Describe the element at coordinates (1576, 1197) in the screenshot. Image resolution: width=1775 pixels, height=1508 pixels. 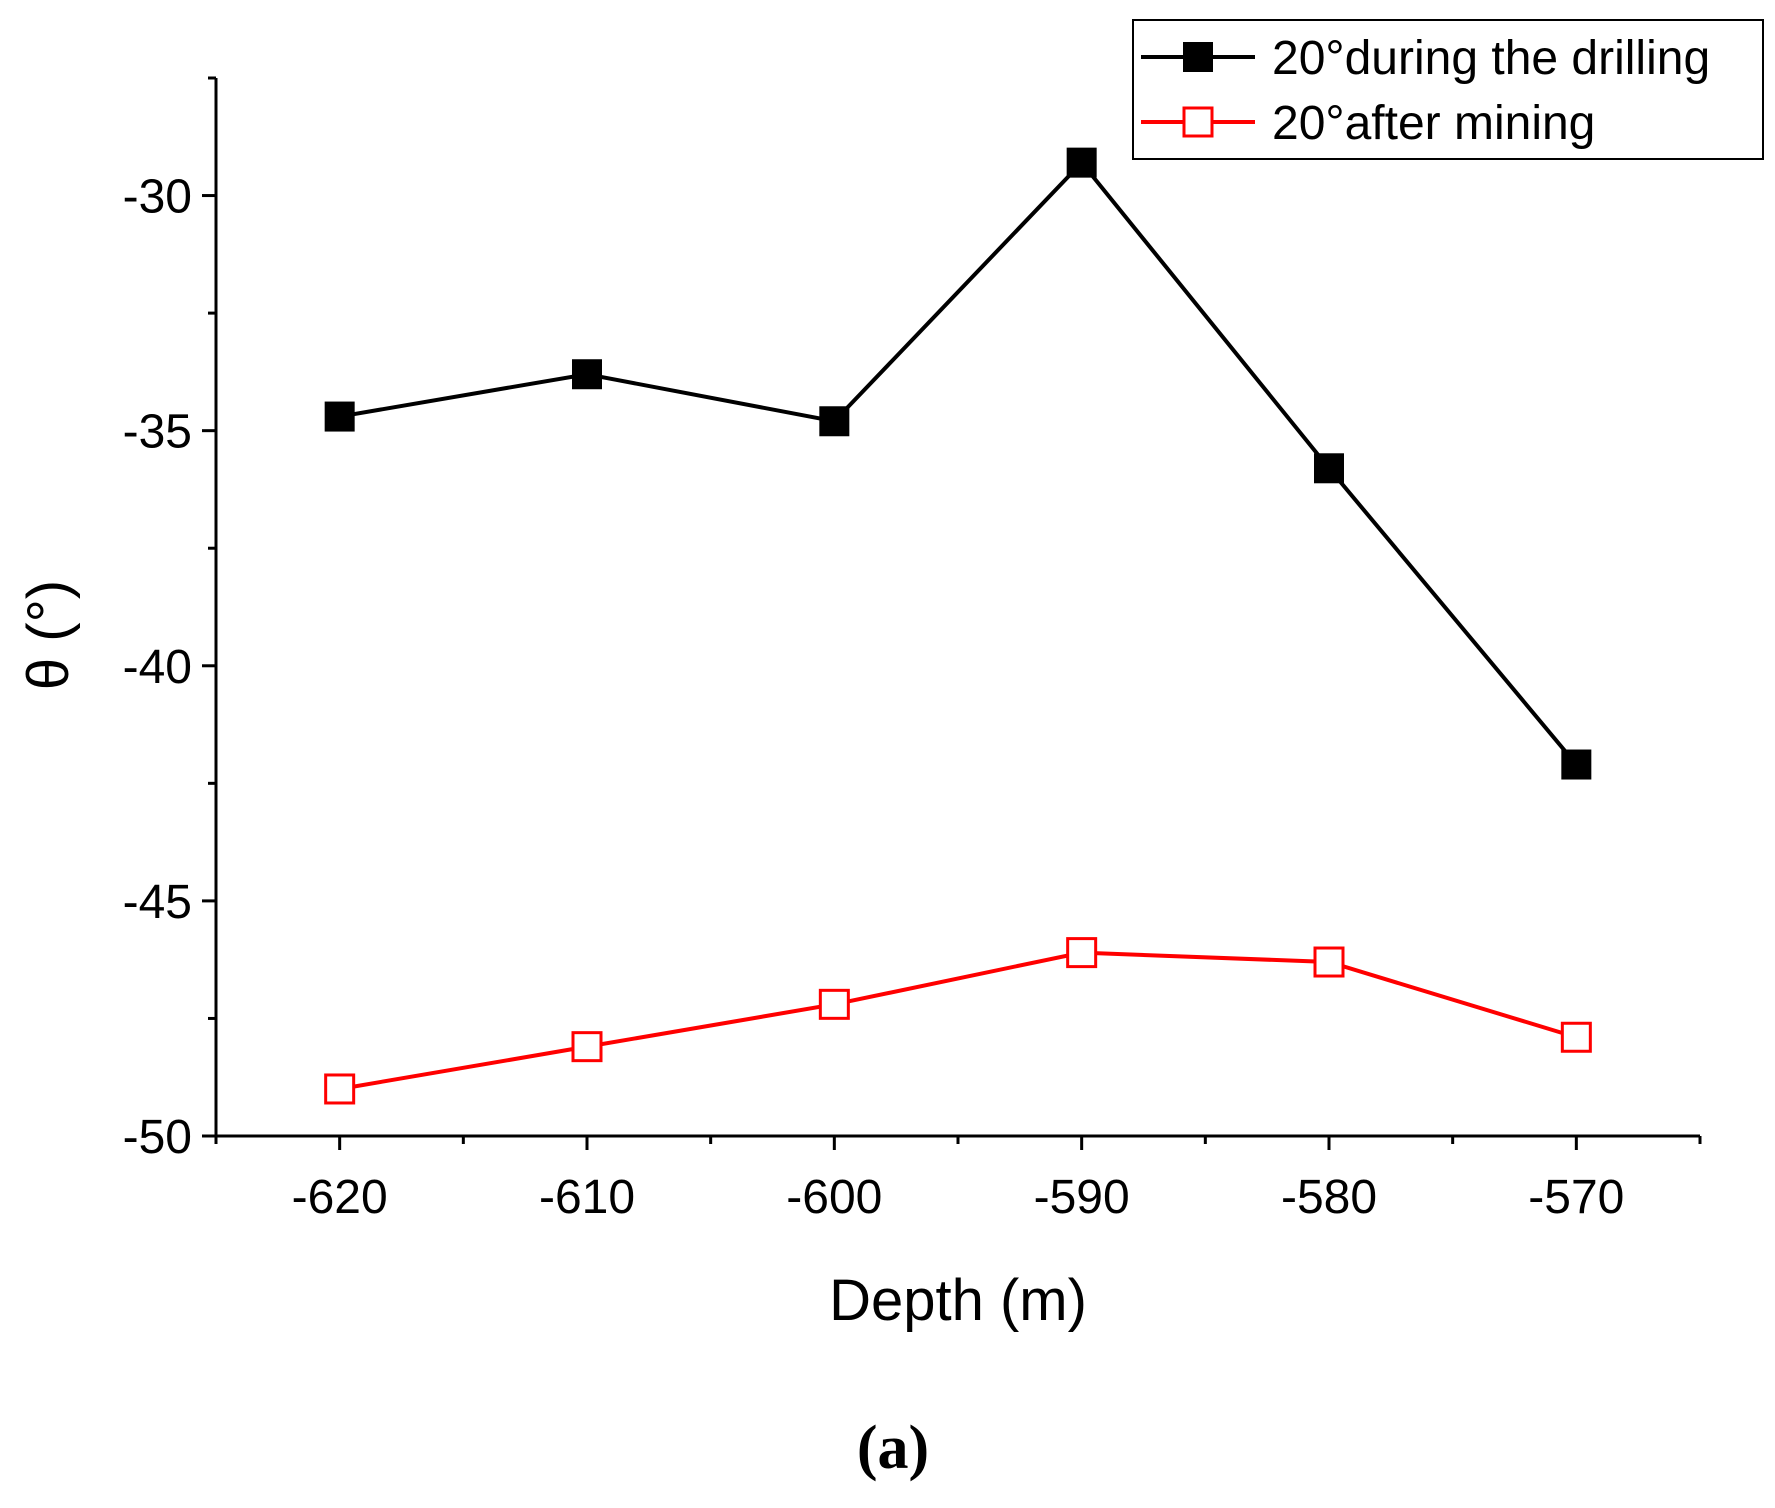
I see `x-tick-label: -570` at that location.